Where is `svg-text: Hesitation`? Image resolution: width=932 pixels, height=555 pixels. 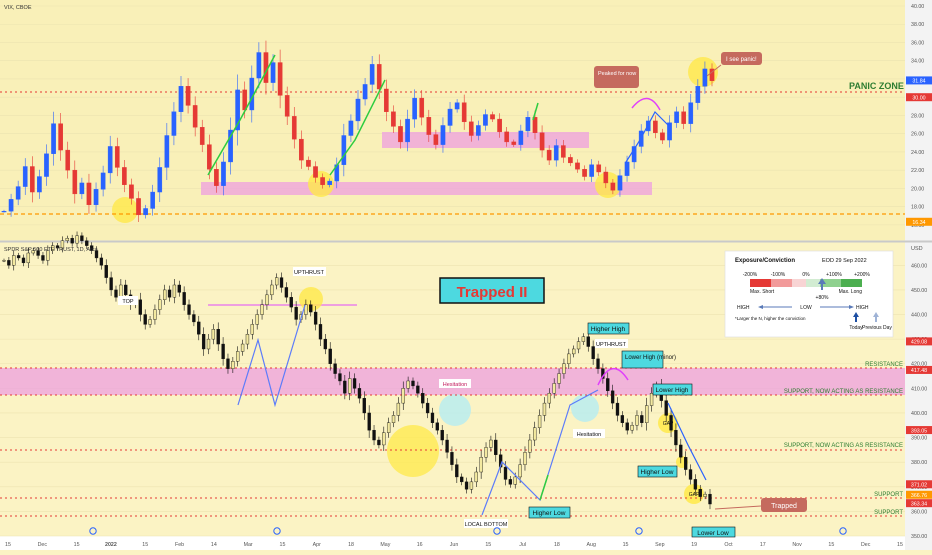
svg-text: Hesitation is located at coordinates (589, 435).